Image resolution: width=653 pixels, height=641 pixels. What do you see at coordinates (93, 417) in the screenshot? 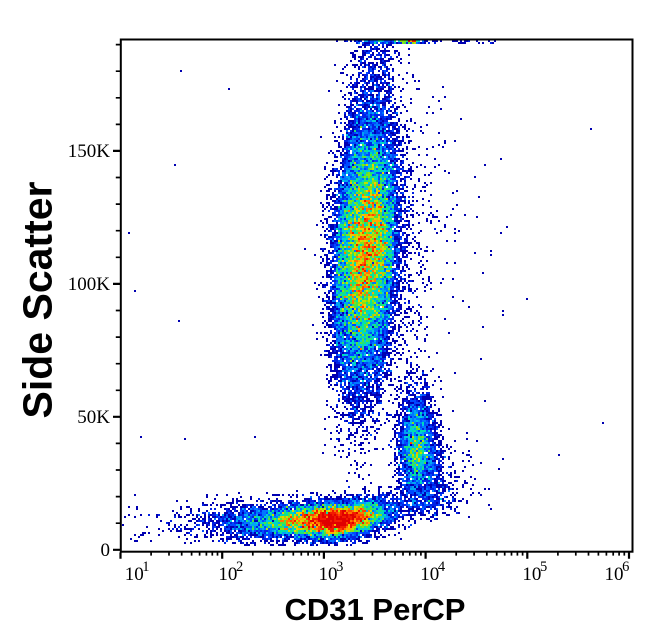
I see `svg-text: 50K` at bounding box center [93, 417].